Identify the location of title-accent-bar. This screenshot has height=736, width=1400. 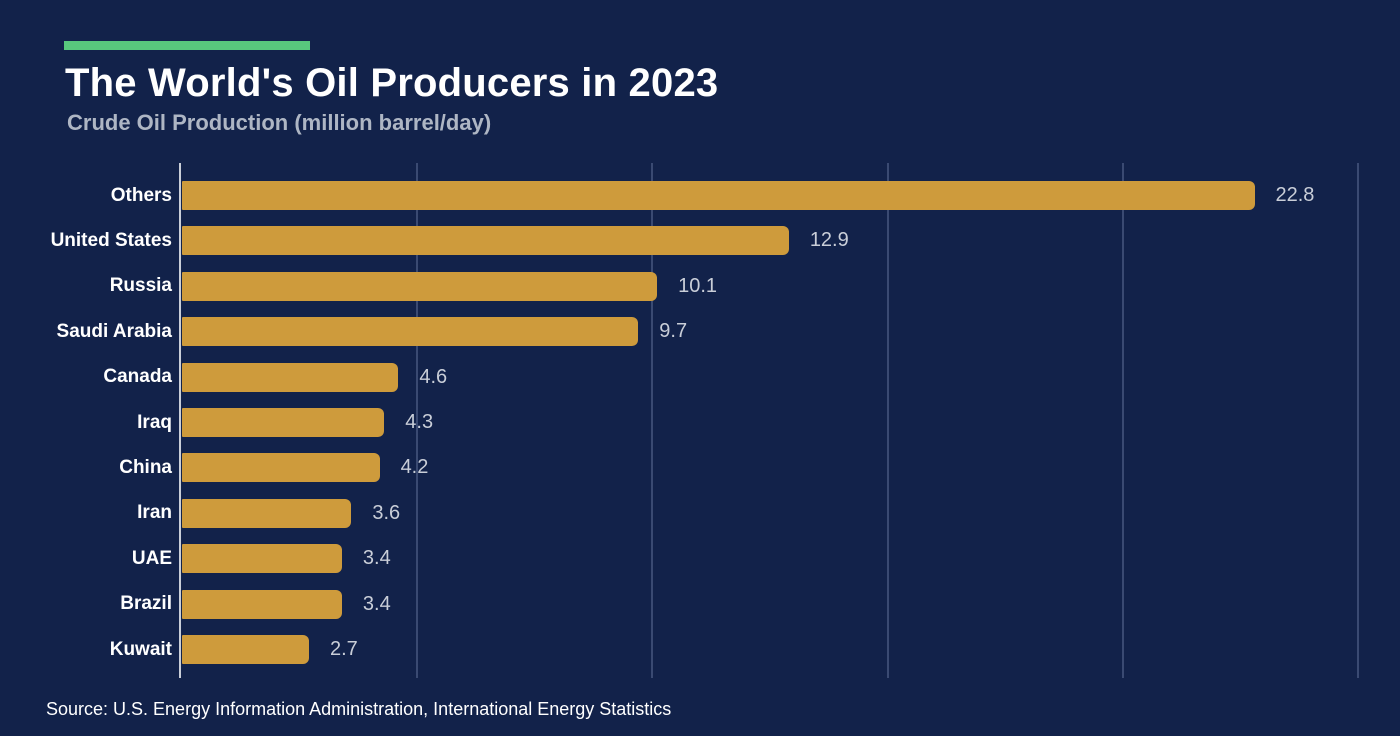
(187, 45).